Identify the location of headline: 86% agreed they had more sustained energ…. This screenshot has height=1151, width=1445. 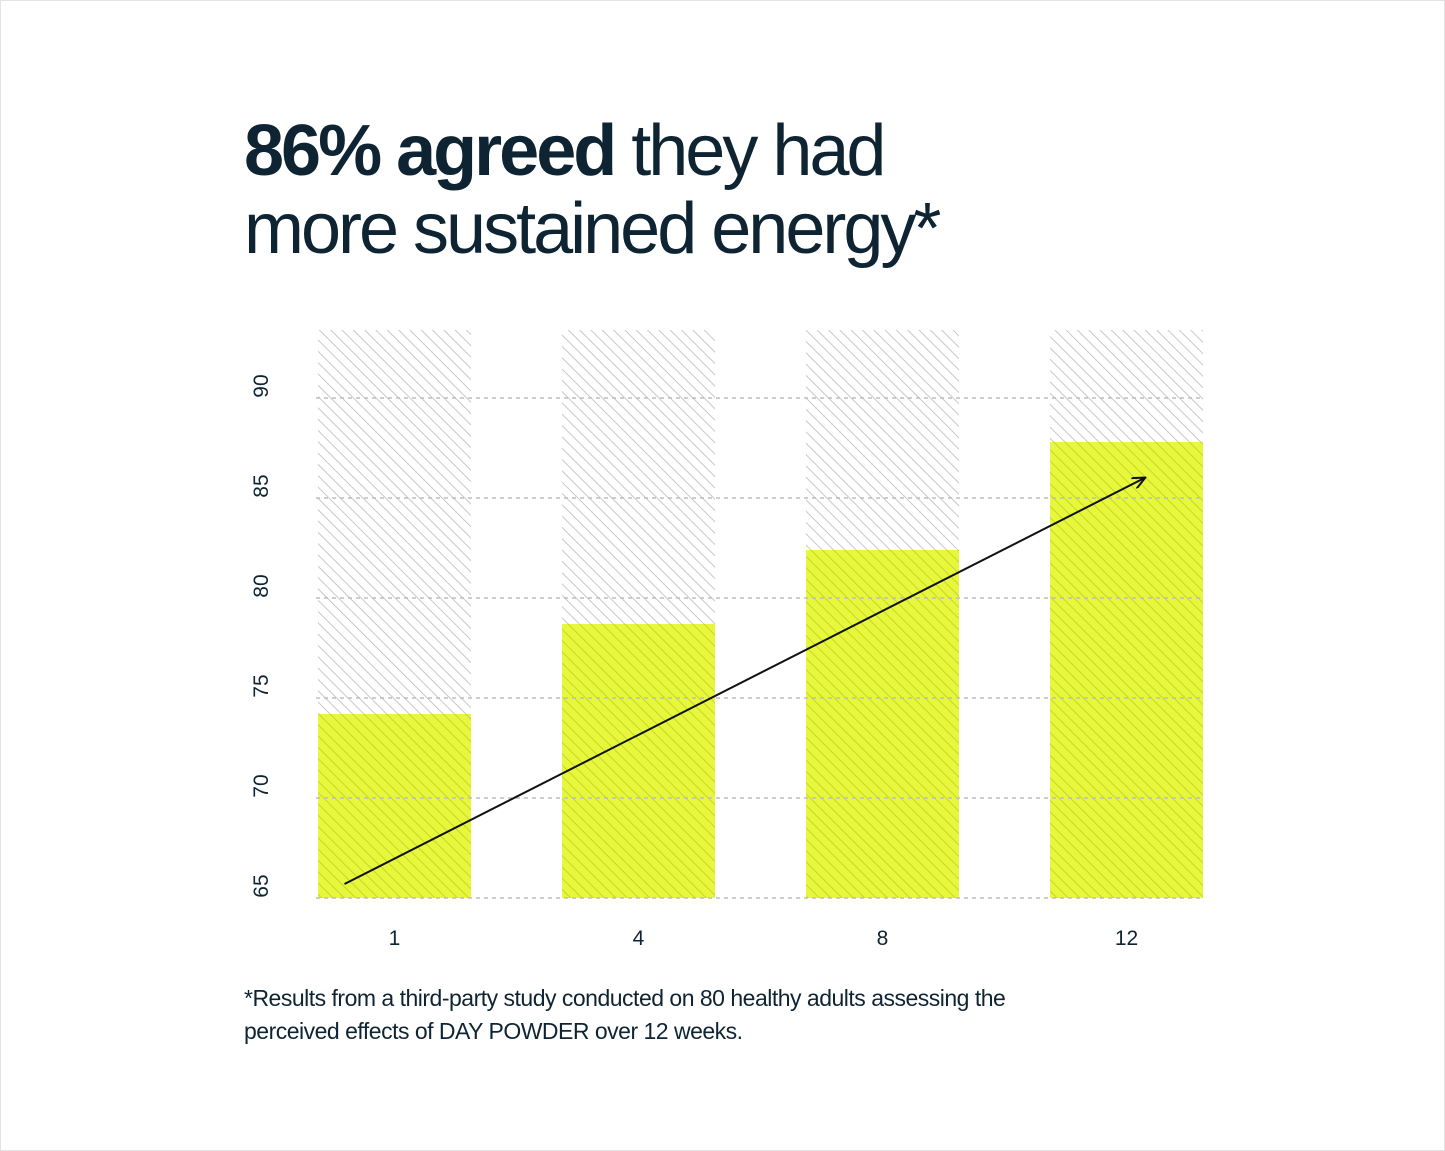
(744, 190).